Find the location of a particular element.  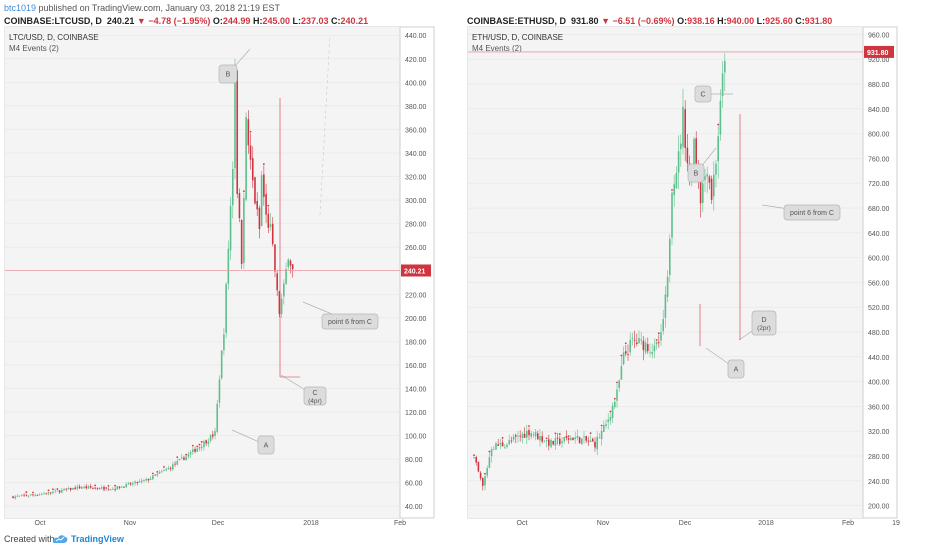

y-tick-label: 200.00 is located at coordinates (416, 319).